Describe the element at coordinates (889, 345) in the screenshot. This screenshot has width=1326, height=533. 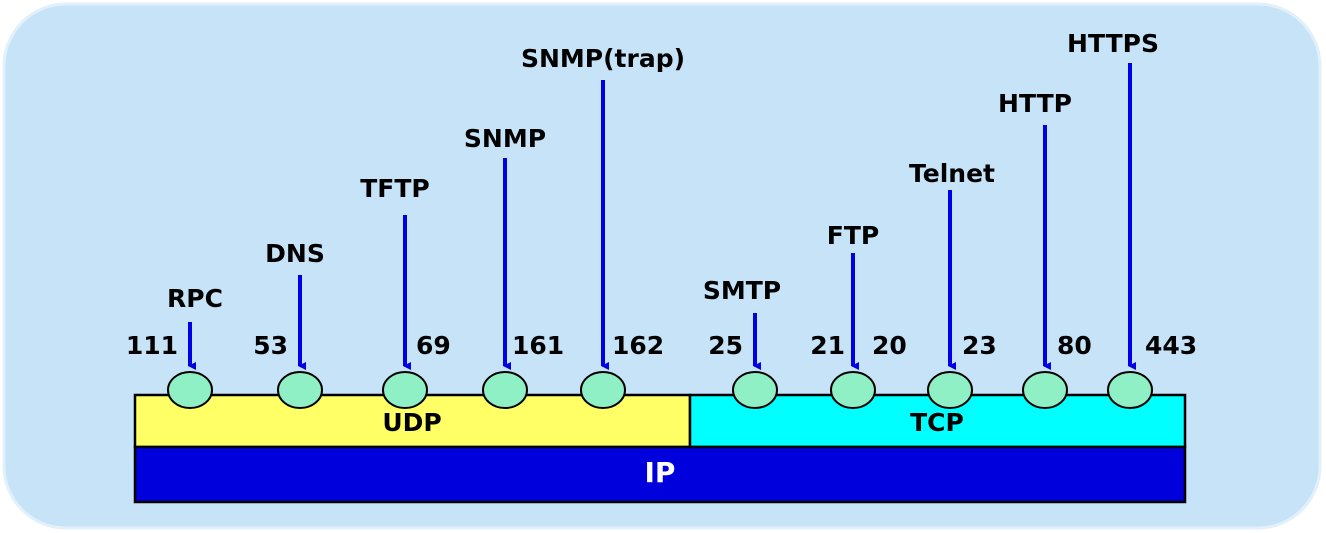
I see `port-number: 20` at that location.